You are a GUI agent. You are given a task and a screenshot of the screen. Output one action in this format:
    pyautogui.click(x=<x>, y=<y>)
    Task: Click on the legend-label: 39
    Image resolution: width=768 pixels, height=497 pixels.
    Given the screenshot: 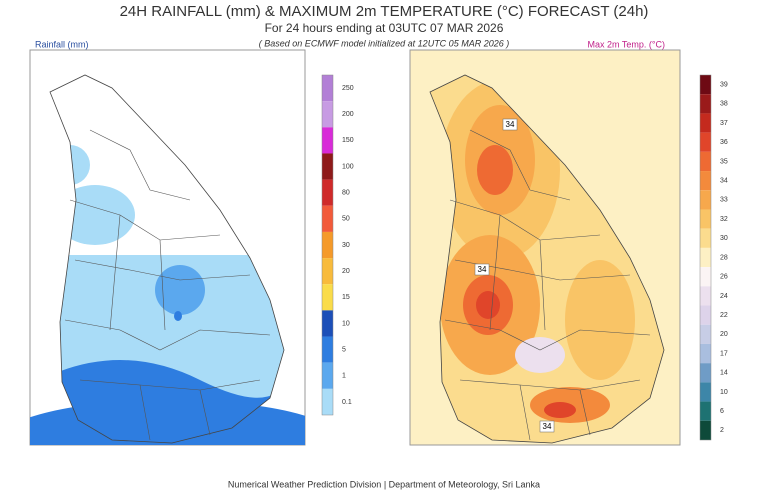 What is the action you would take?
    pyautogui.click(x=724, y=84)
    